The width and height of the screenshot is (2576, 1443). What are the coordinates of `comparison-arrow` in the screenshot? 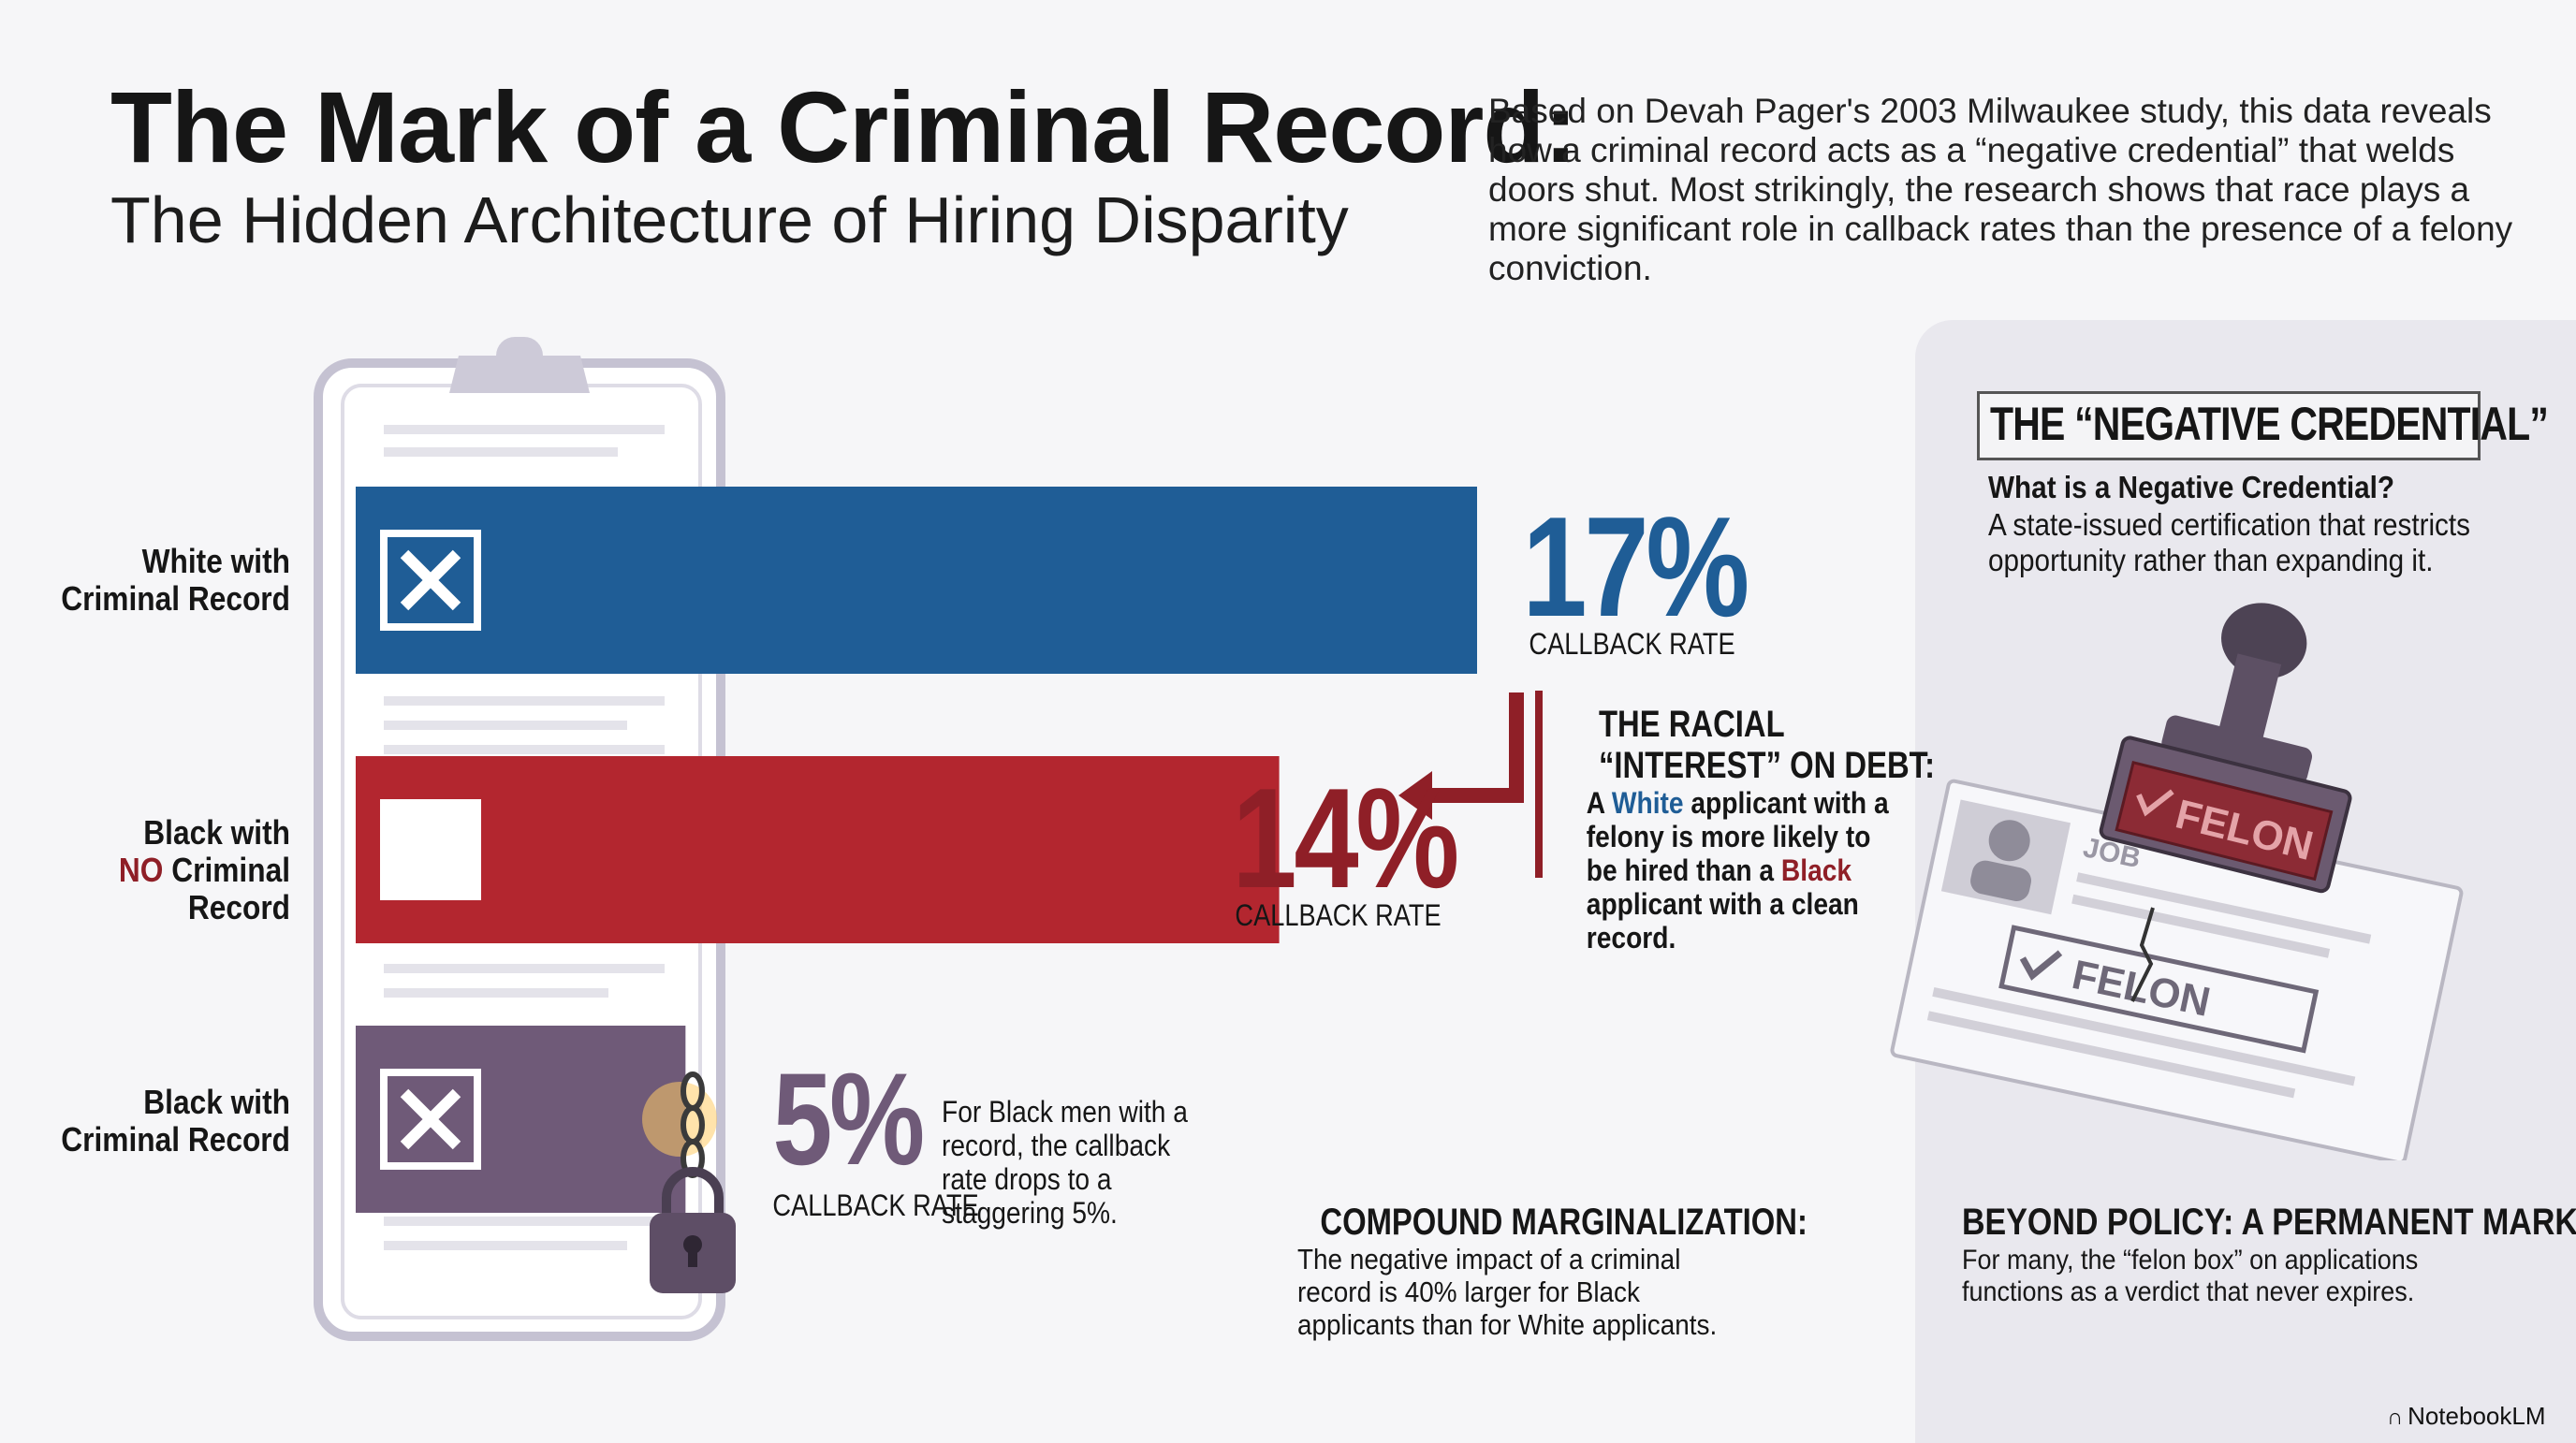 It's located at (1478, 747).